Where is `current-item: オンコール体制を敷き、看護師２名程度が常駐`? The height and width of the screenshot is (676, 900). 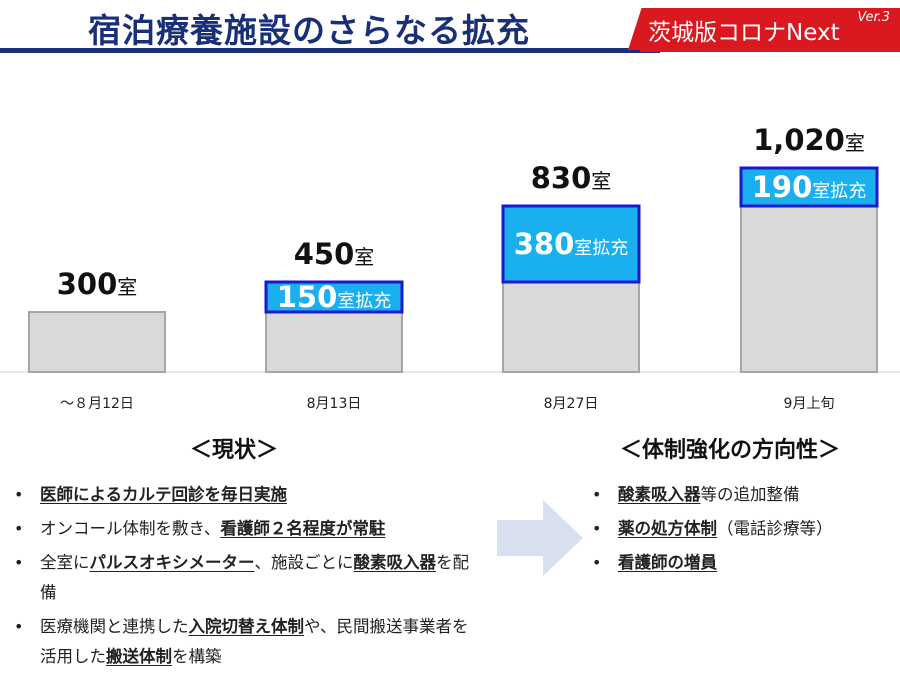 current-item: オンコール体制を敷き、看護師２名程度が常駐 is located at coordinates (240, 529).